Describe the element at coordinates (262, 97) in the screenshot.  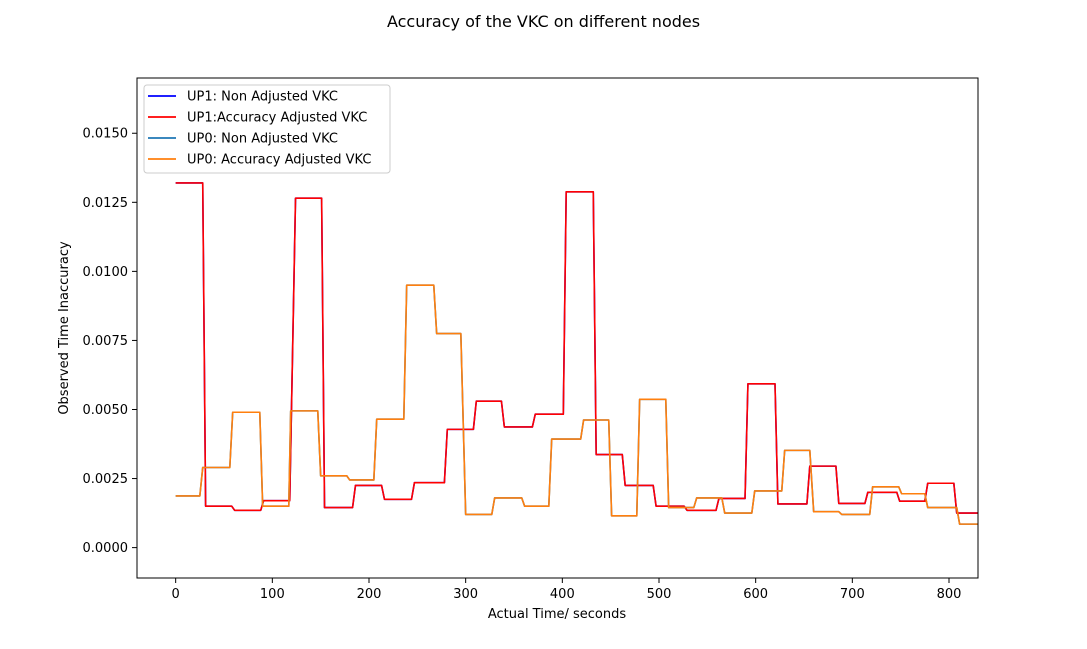
I see `legend-label-0: UP1: Non Adjusted VKC` at that location.